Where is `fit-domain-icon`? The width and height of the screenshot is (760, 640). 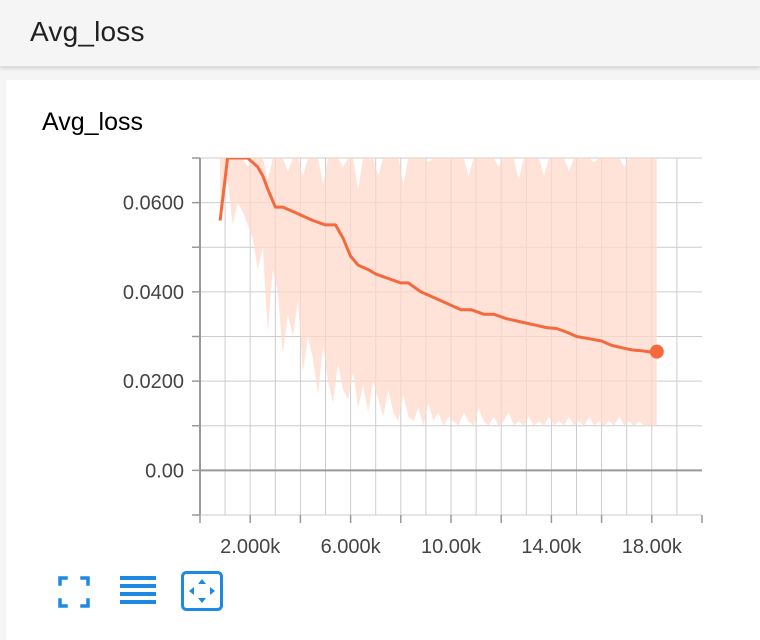 fit-domain-icon is located at coordinates (202, 591).